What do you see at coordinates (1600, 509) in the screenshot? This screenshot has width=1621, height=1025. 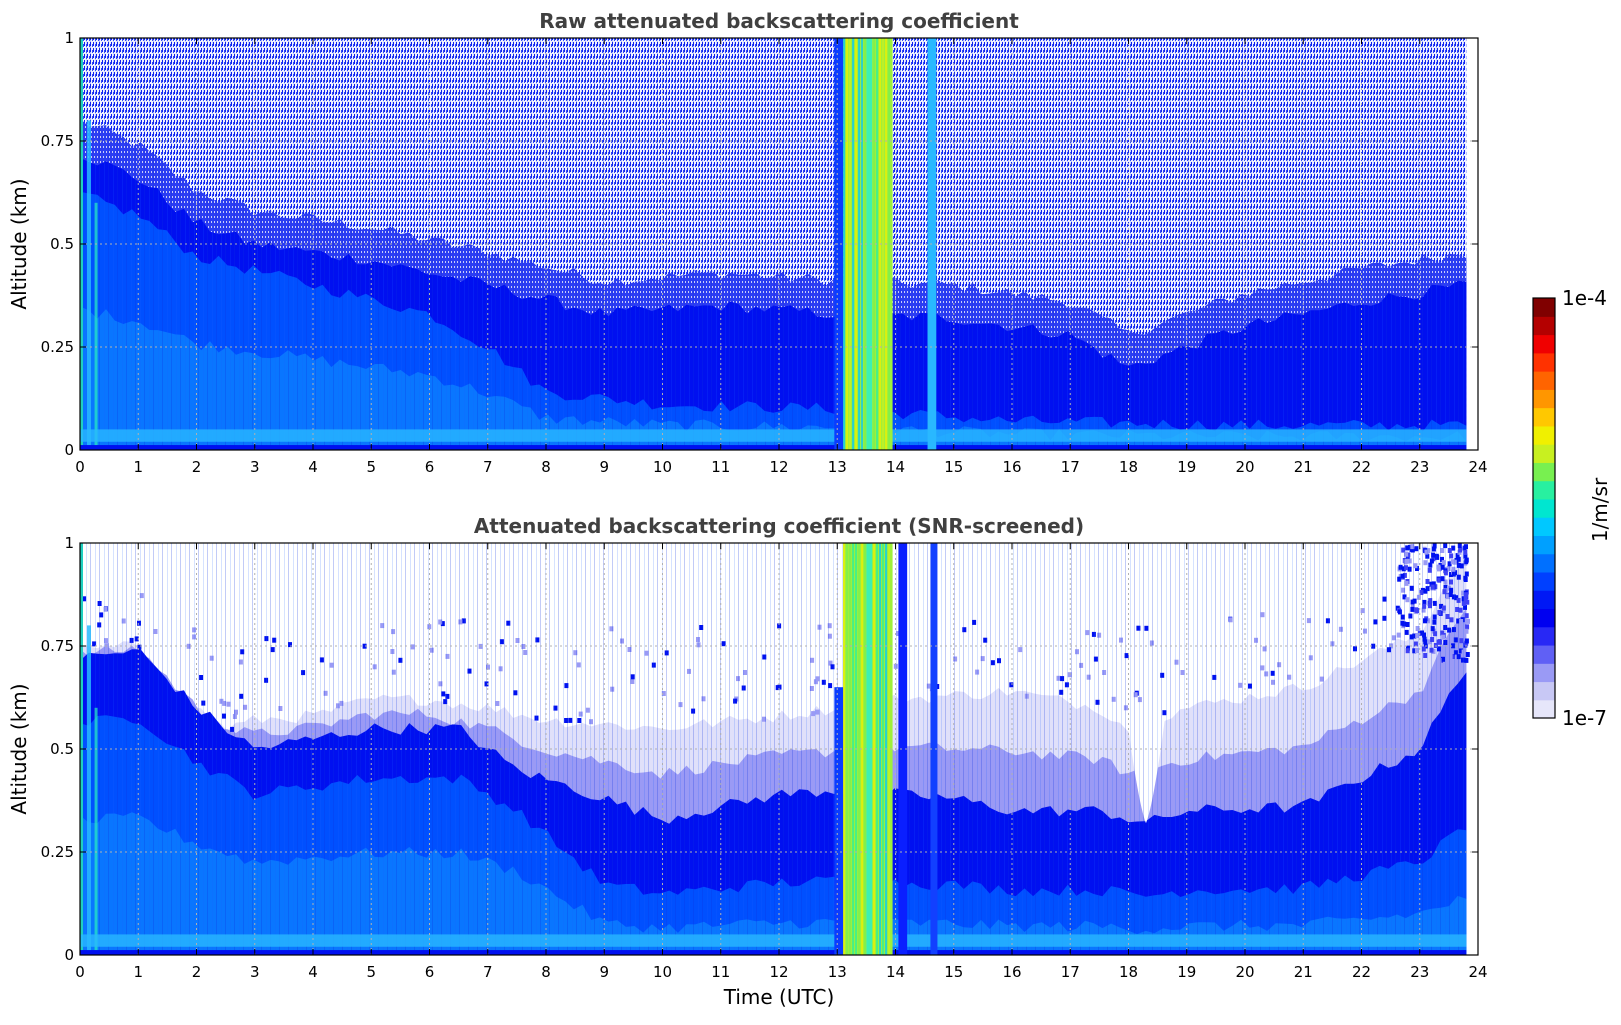 I see `colorbar-unit-label: 1/m/sr` at bounding box center [1600, 509].